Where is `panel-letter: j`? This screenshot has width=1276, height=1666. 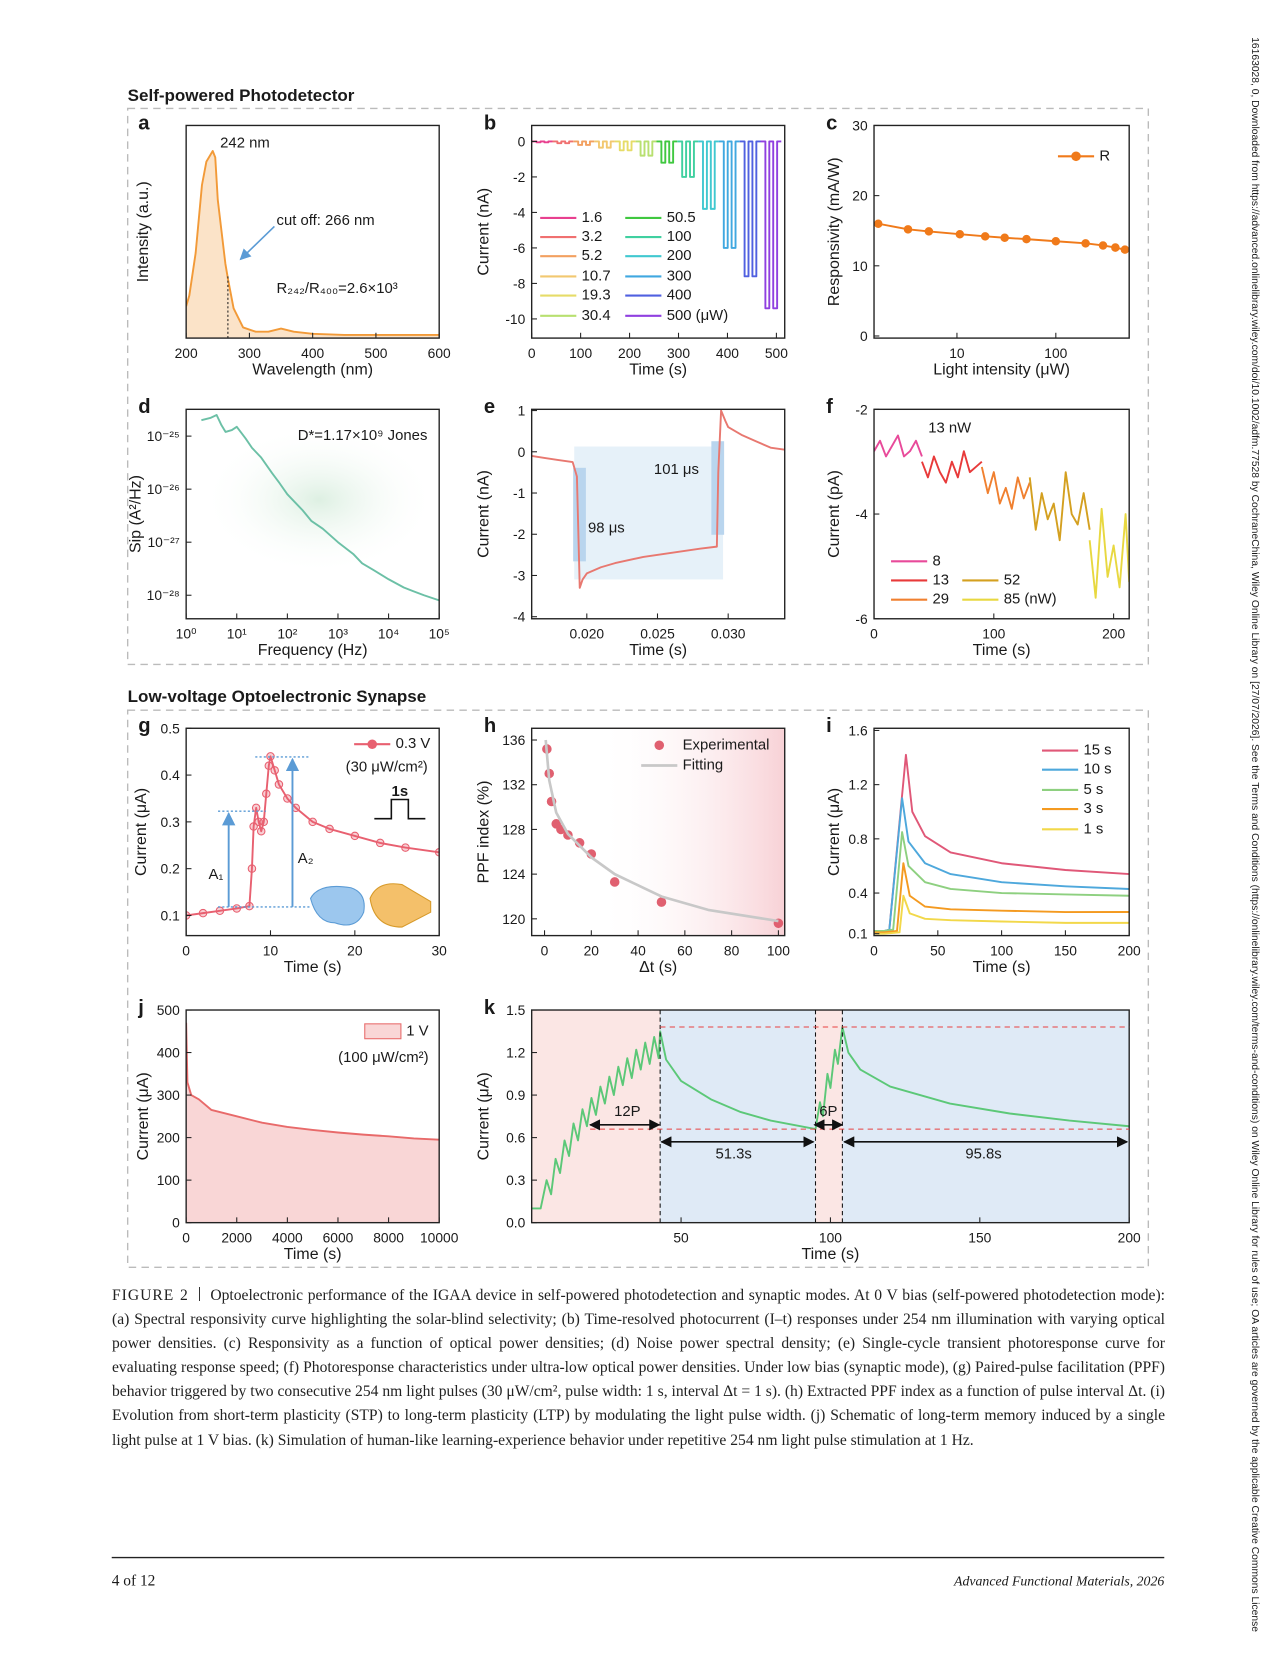 panel-letter: j is located at coordinates (140, 1008).